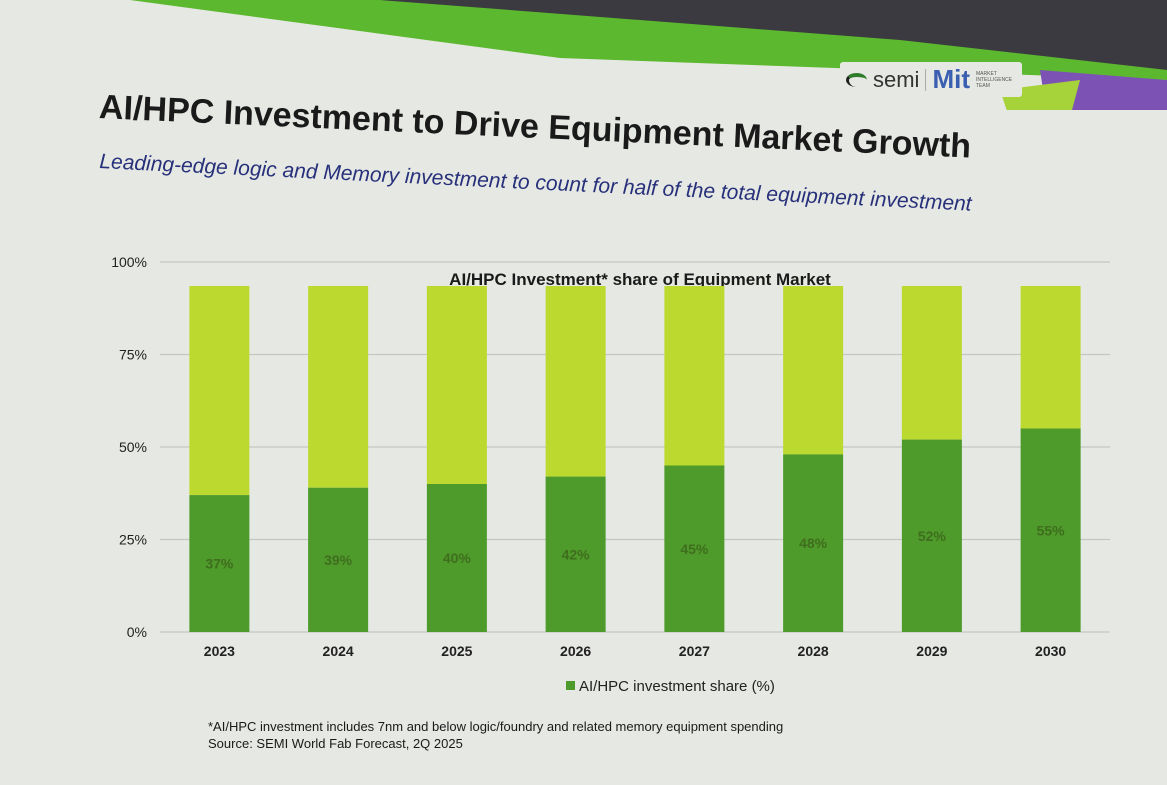  I want to click on bar-other-2025, so click(456, 385).